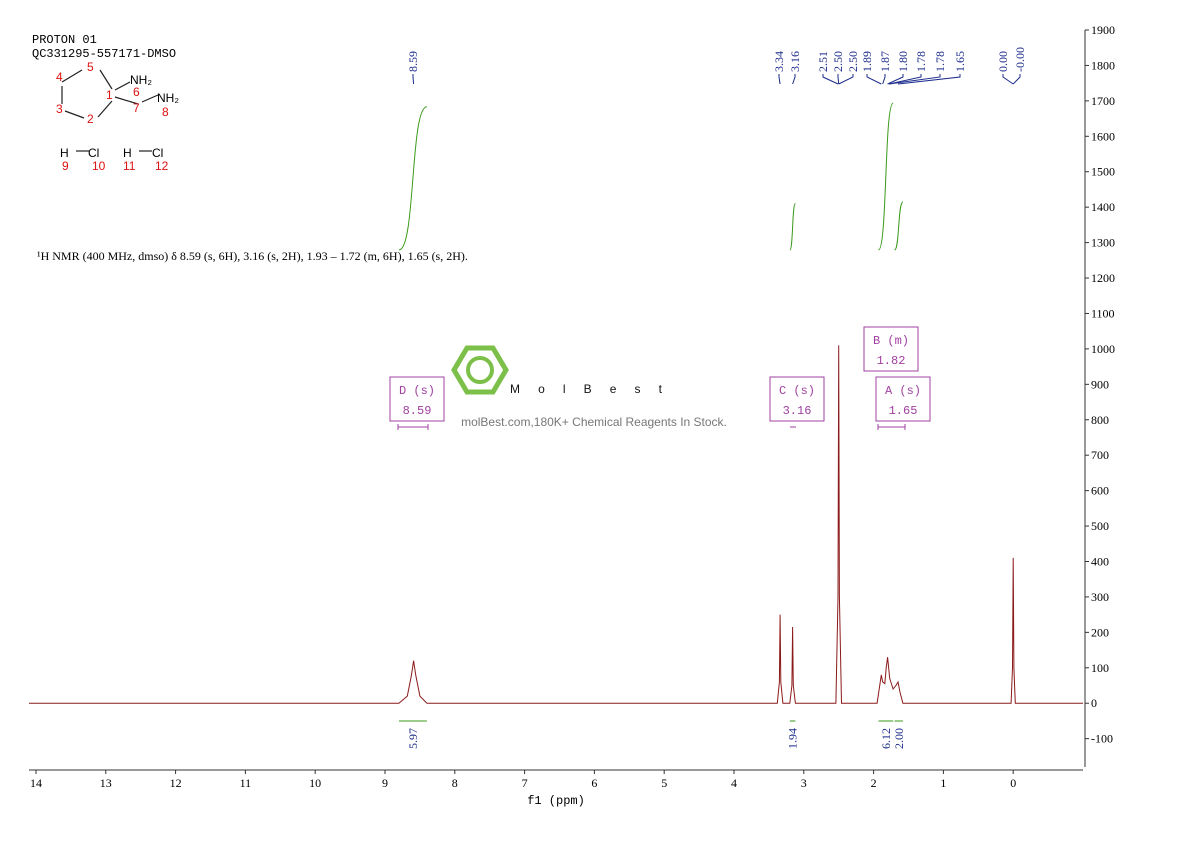 This screenshot has width=1190, height=841. Describe the element at coordinates (59, 77) in the screenshot. I see `atom-number: 4` at that location.